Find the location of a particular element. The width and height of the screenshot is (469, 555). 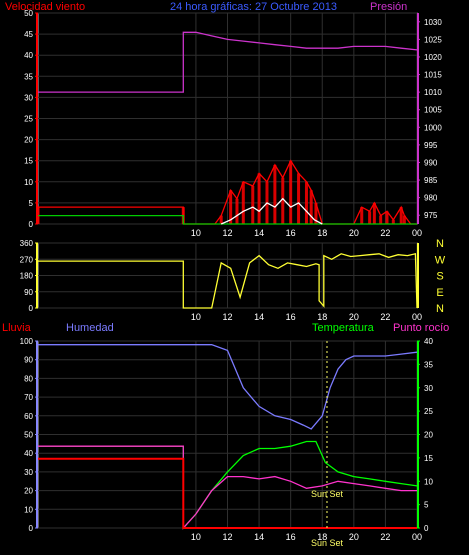

temperature-label: Temperatura is located at coordinates (343, 328).